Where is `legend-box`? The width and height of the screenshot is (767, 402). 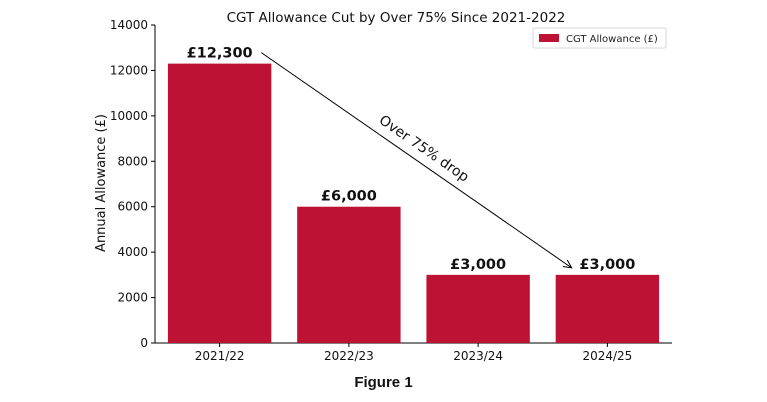 legend-box is located at coordinates (599, 38).